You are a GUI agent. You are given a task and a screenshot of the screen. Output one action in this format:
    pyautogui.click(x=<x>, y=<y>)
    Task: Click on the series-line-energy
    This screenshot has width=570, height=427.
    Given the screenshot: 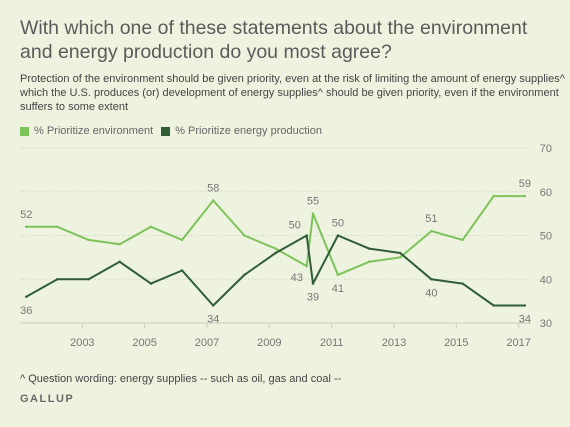 What is the action you would take?
    pyautogui.click(x=275, y=270)
    